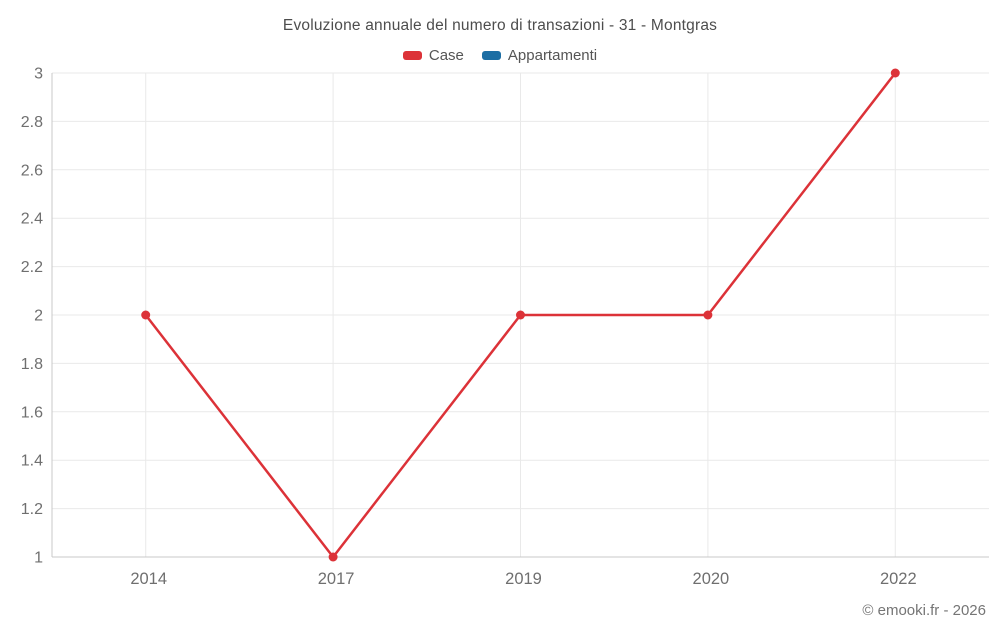 This screenshot has width=1000, height=625. I want to click on watermark: © emooki.fr - 2026, so click(924, 610).